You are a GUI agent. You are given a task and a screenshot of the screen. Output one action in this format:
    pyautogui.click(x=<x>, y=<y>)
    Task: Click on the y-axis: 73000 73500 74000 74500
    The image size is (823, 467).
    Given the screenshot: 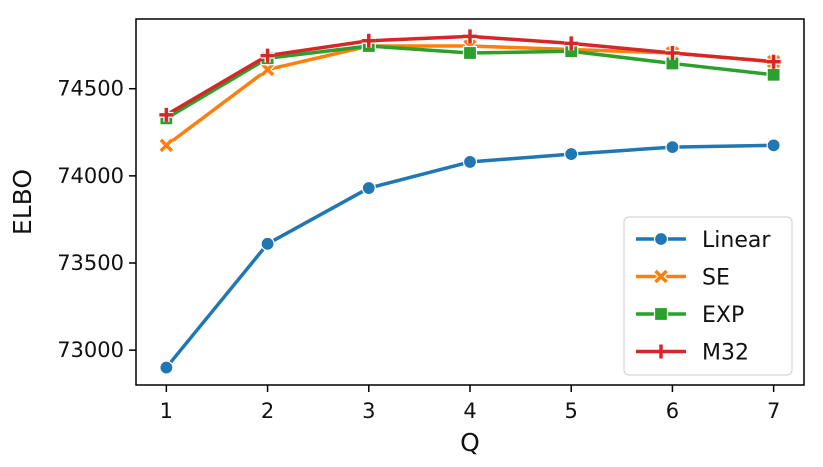 What is the action you would take?
    pyautogui.click(x=96, y=219)
    